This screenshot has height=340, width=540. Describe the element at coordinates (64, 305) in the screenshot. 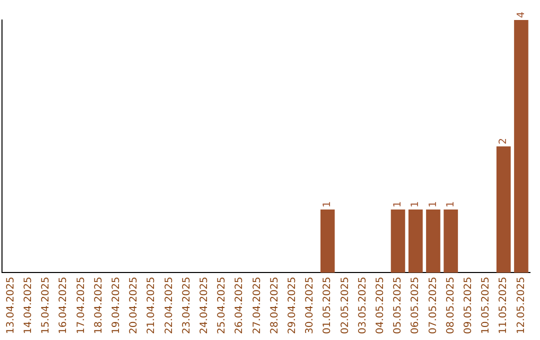

I see `x-tick-label: 16.04.2025` at that location.